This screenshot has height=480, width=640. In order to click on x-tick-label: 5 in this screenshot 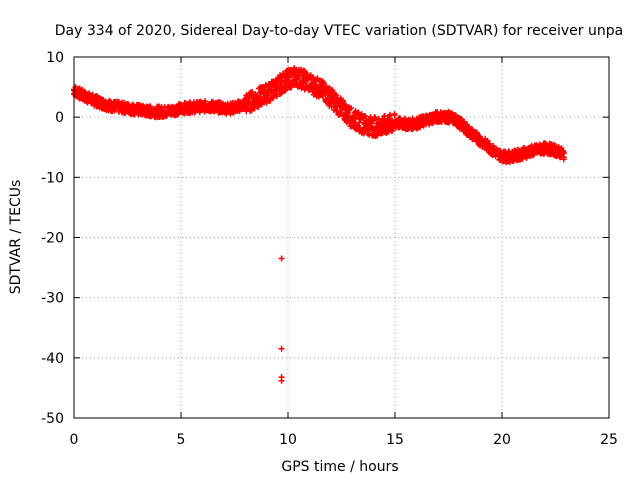, I will do `click(181, 440)`.